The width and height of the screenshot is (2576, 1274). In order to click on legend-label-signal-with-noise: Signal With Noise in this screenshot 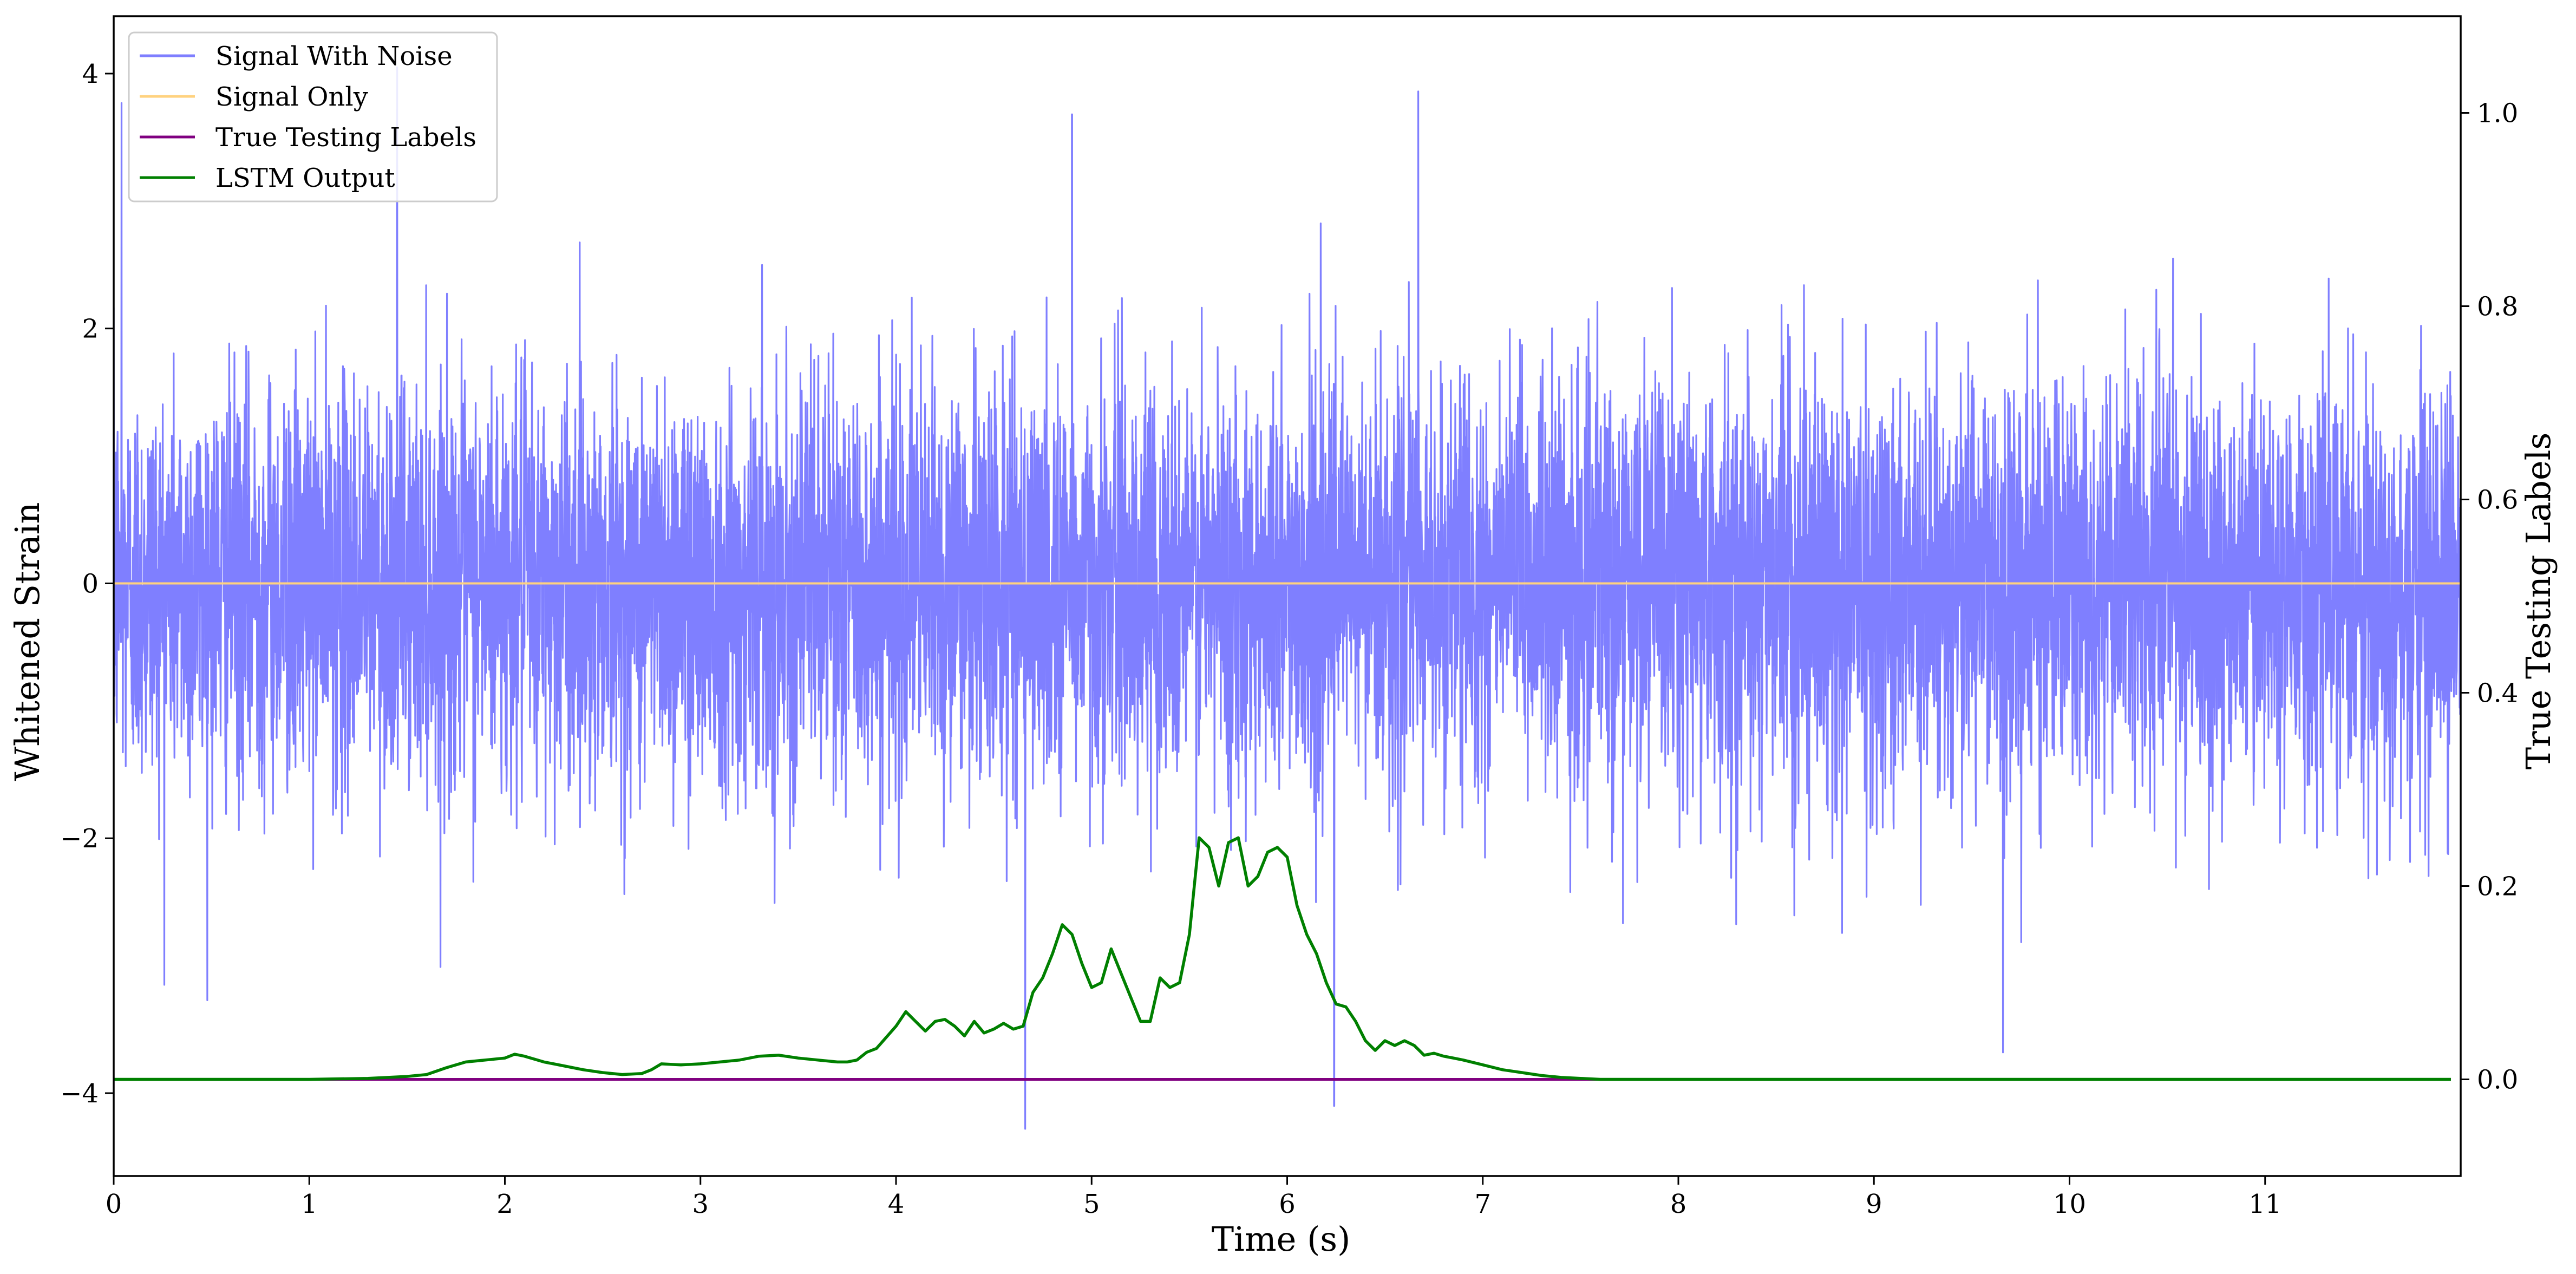, I will do `click(334, 56)`.